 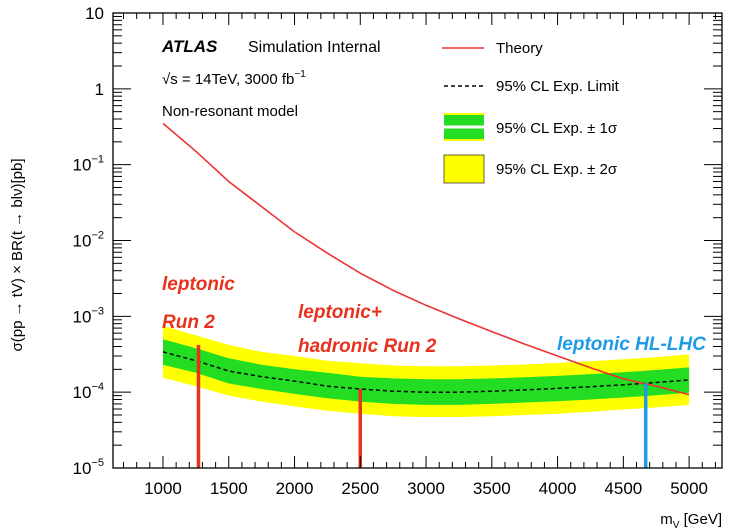 I want to click on annotation-lines, so click(x=422, y=406).